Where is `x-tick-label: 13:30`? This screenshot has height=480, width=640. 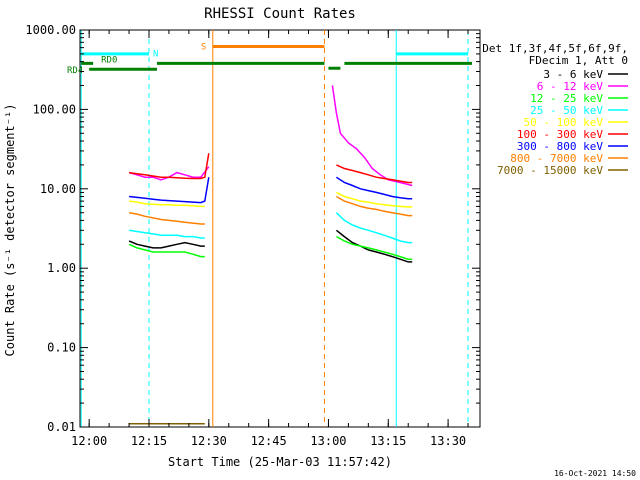 x-tick-label: 13:30 is located at coordinates (448, 441).